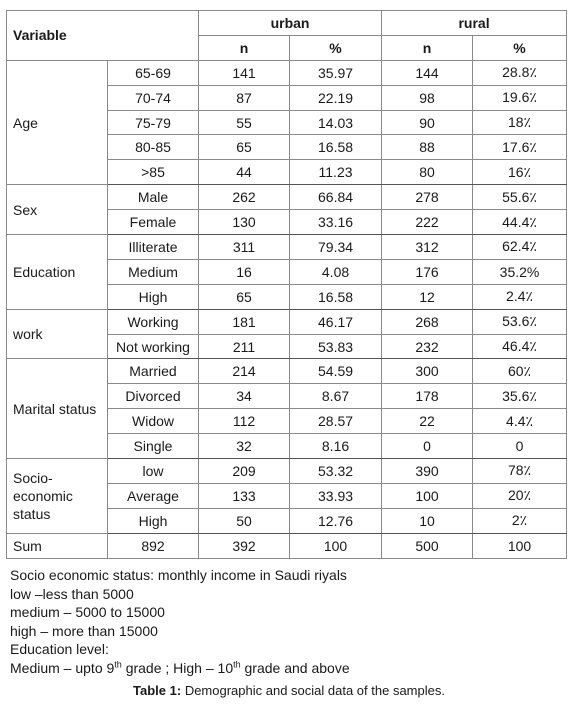 The image size is (578, 704). I want to click on rural-n-cell: 300, so click(427, 371).